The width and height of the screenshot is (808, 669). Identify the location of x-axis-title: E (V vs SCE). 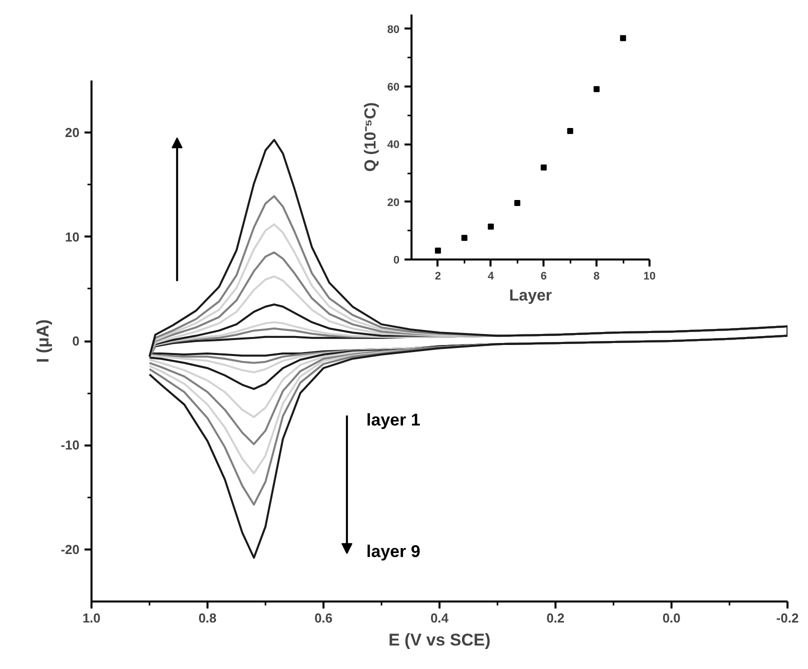
(439, 640).